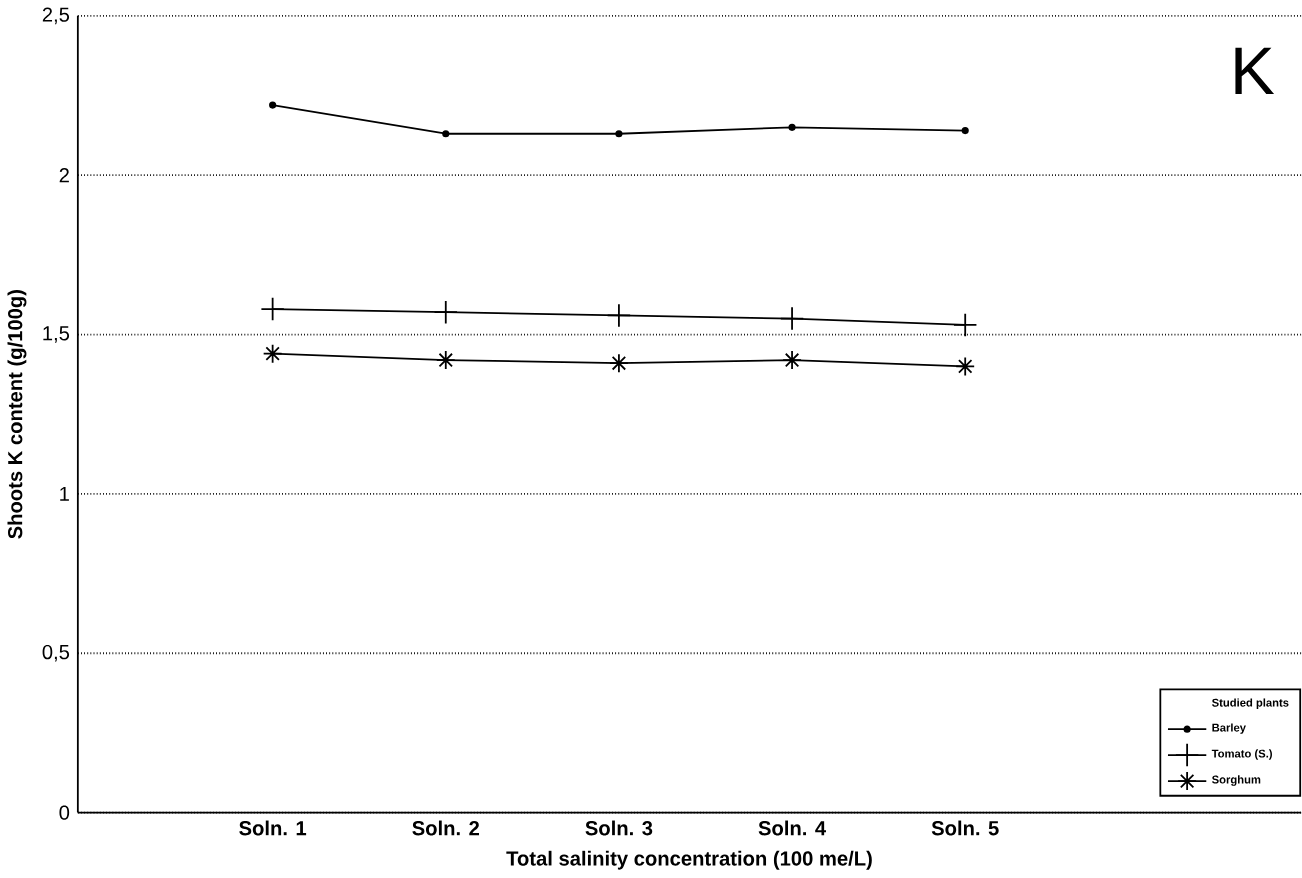 The image size is (1302, 878). Describe the element at coordinates (17, 415) in the screenshot. I see `y-axis-title: Shoots K content (g/100g)` at that location.